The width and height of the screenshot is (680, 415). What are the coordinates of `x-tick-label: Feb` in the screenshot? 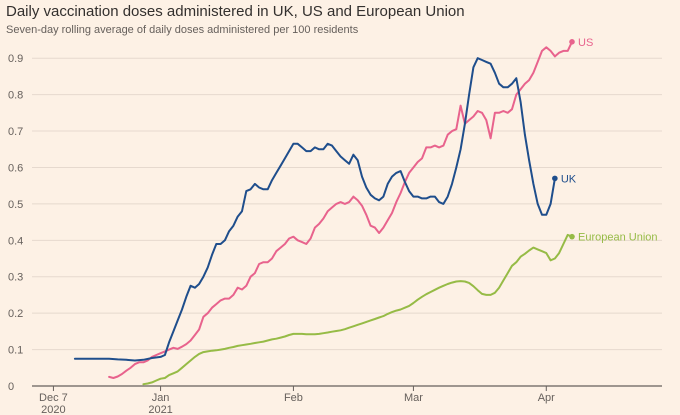 It's located at (293, 398).